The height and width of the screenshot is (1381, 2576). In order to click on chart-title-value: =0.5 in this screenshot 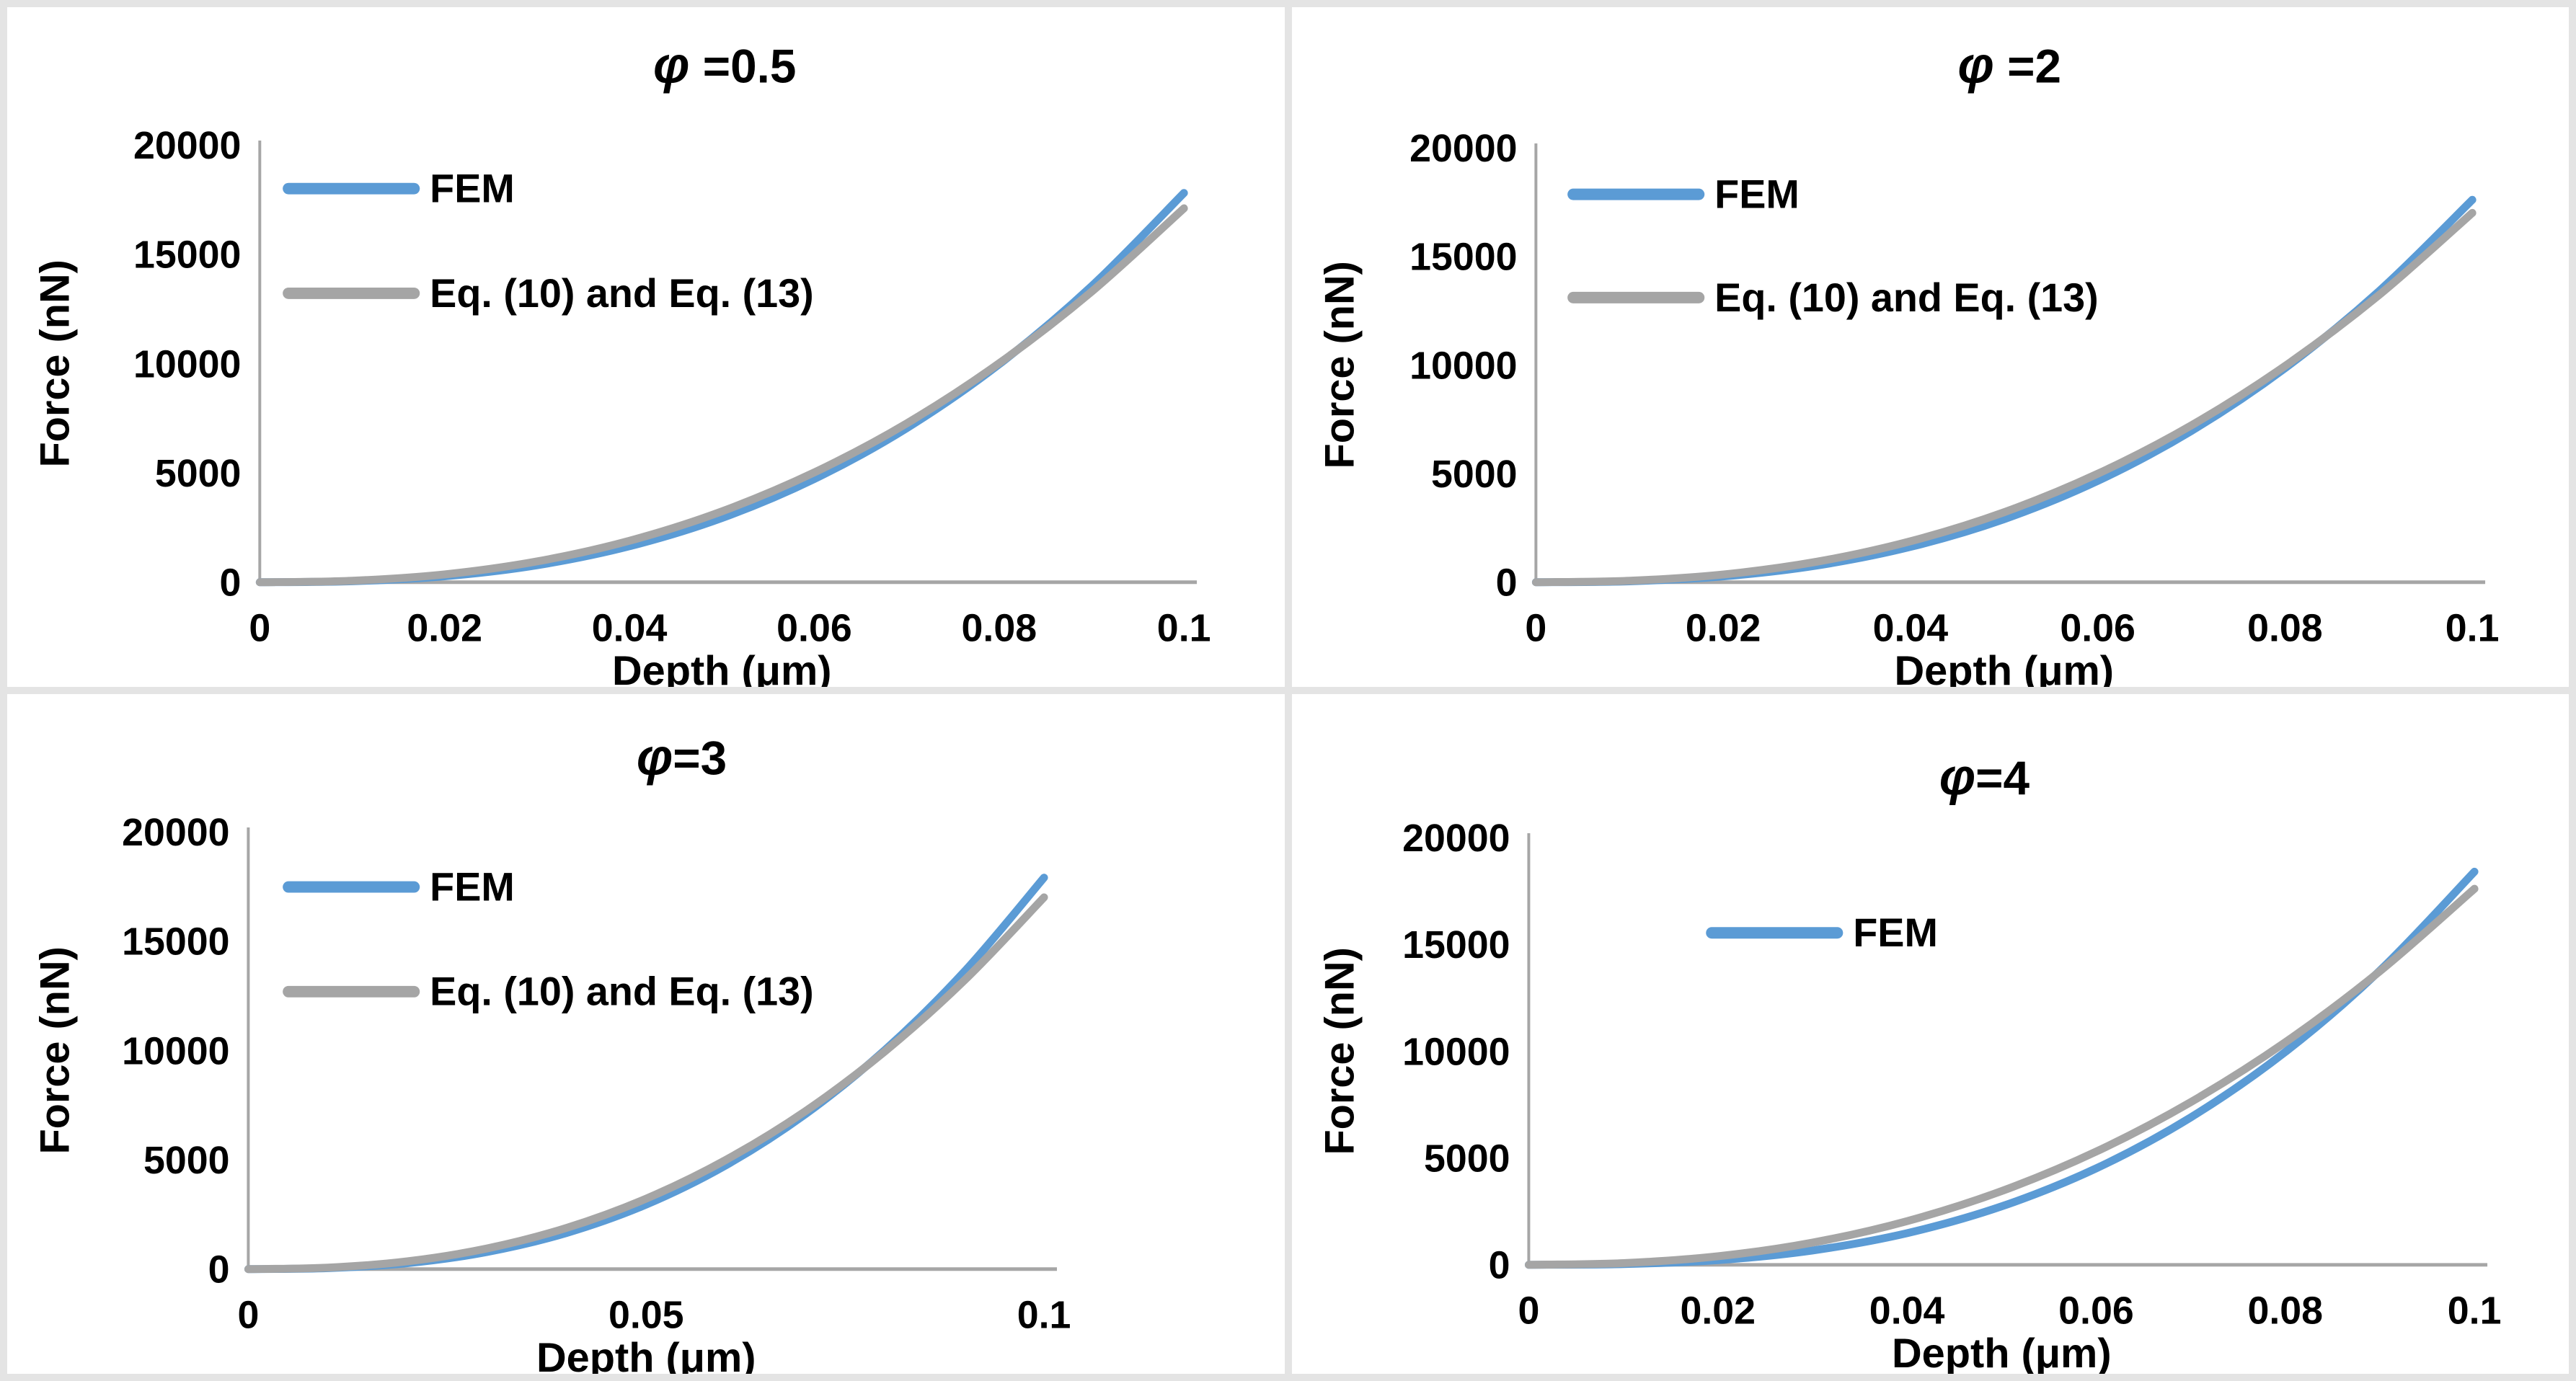, I will do `click(742, 66)`.